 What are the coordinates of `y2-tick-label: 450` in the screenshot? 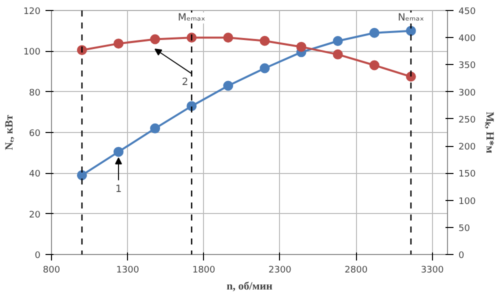 It's located at (467, 12).